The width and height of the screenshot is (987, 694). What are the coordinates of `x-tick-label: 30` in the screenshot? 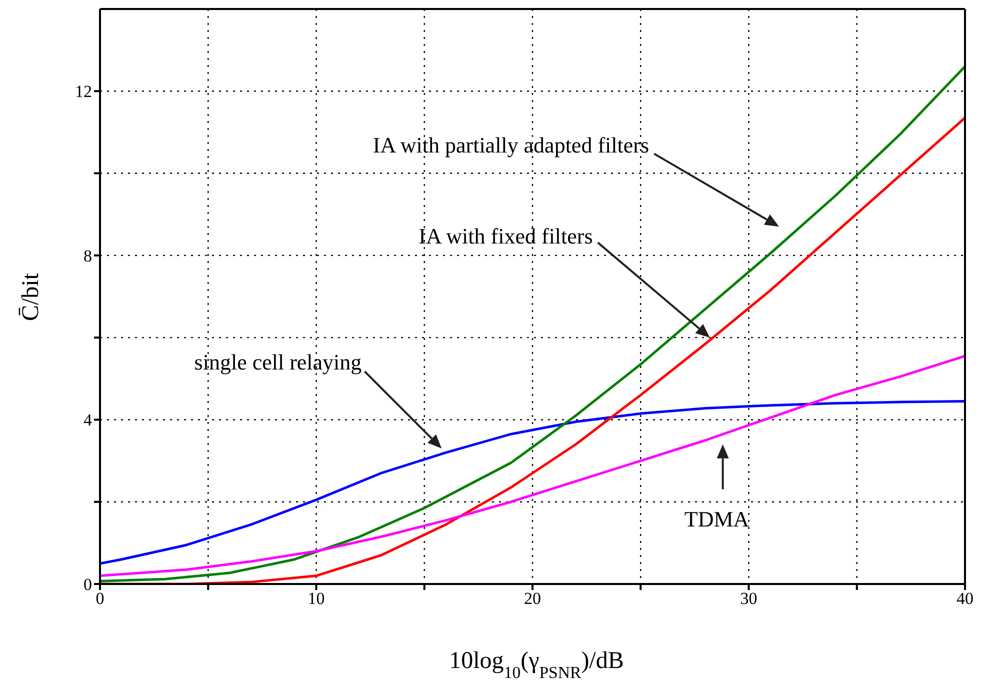 It's located at (749, 598).